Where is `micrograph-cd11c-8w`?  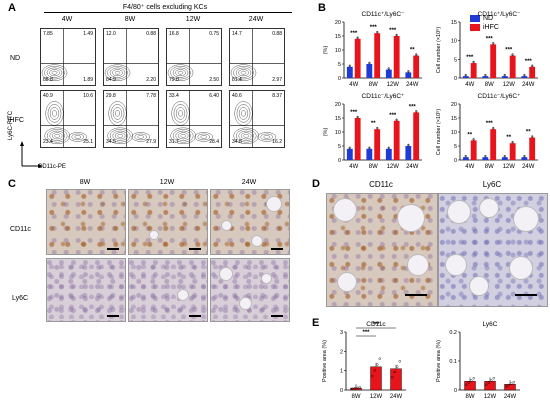 micrograph-cd11c-8w is located at coordinates (86, 222).